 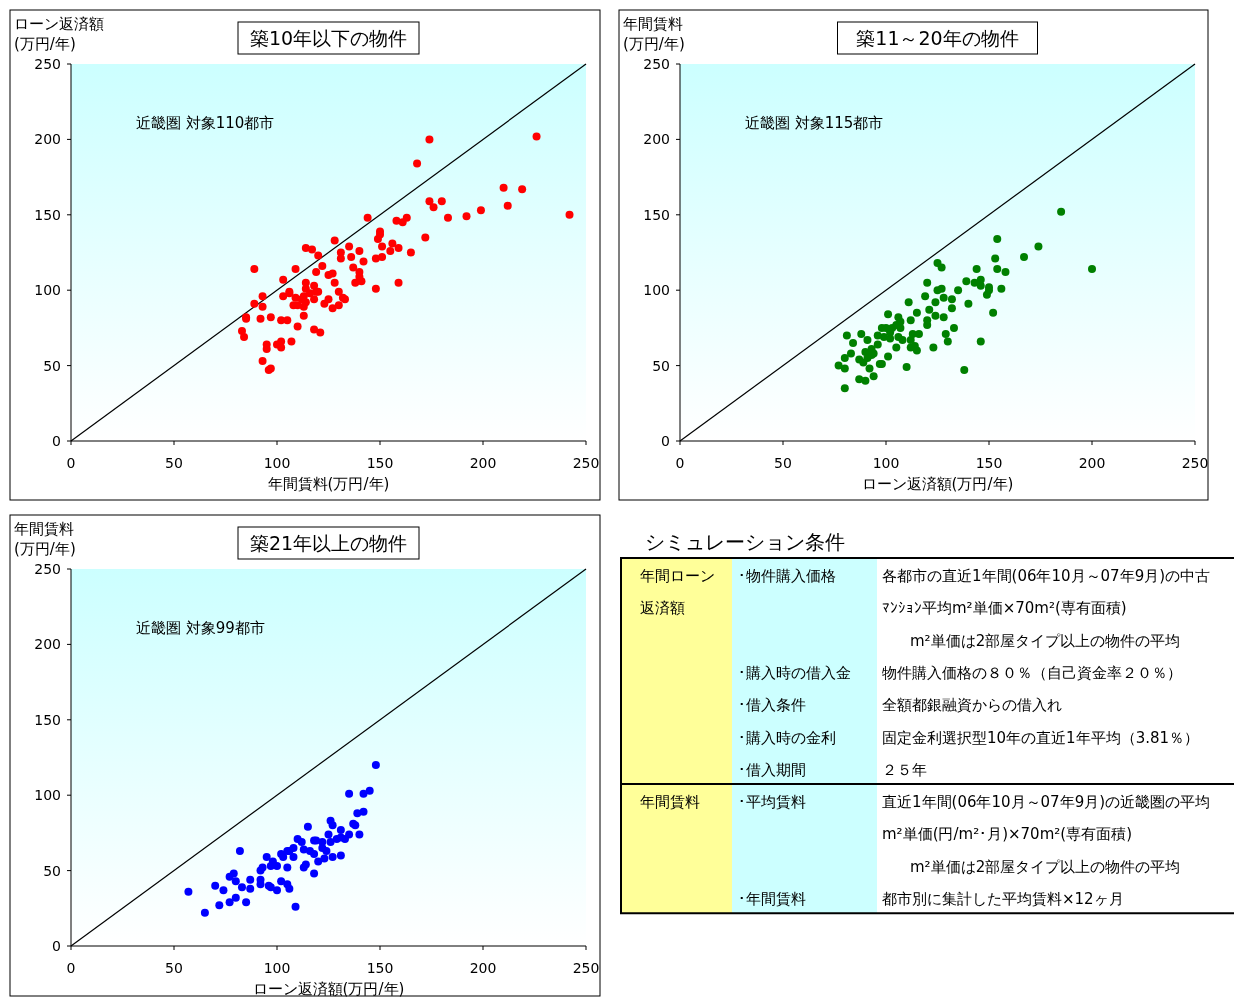 What do you see at coordinates (1007, 834) in the screenshot?
I see `text: m²単価(円/m²･月)×70m²(専有面積)` at bounding box center [1007, 834].